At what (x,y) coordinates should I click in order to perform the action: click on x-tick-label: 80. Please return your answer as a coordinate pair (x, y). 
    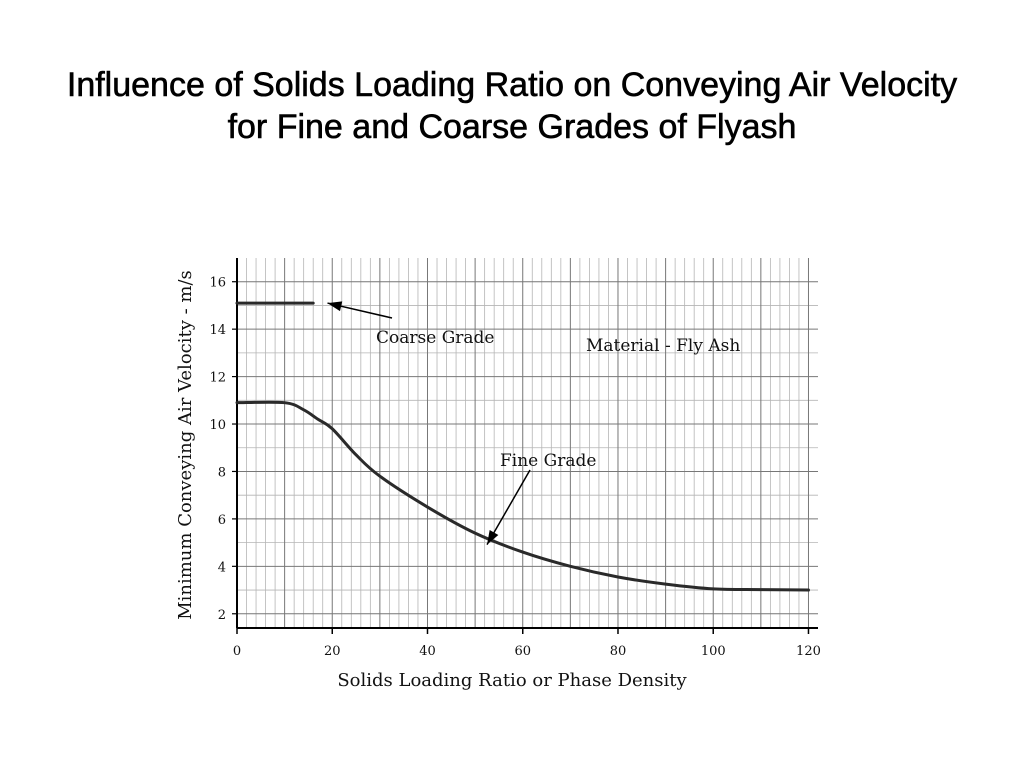
    Looking at the image, I should click on (618, 651).